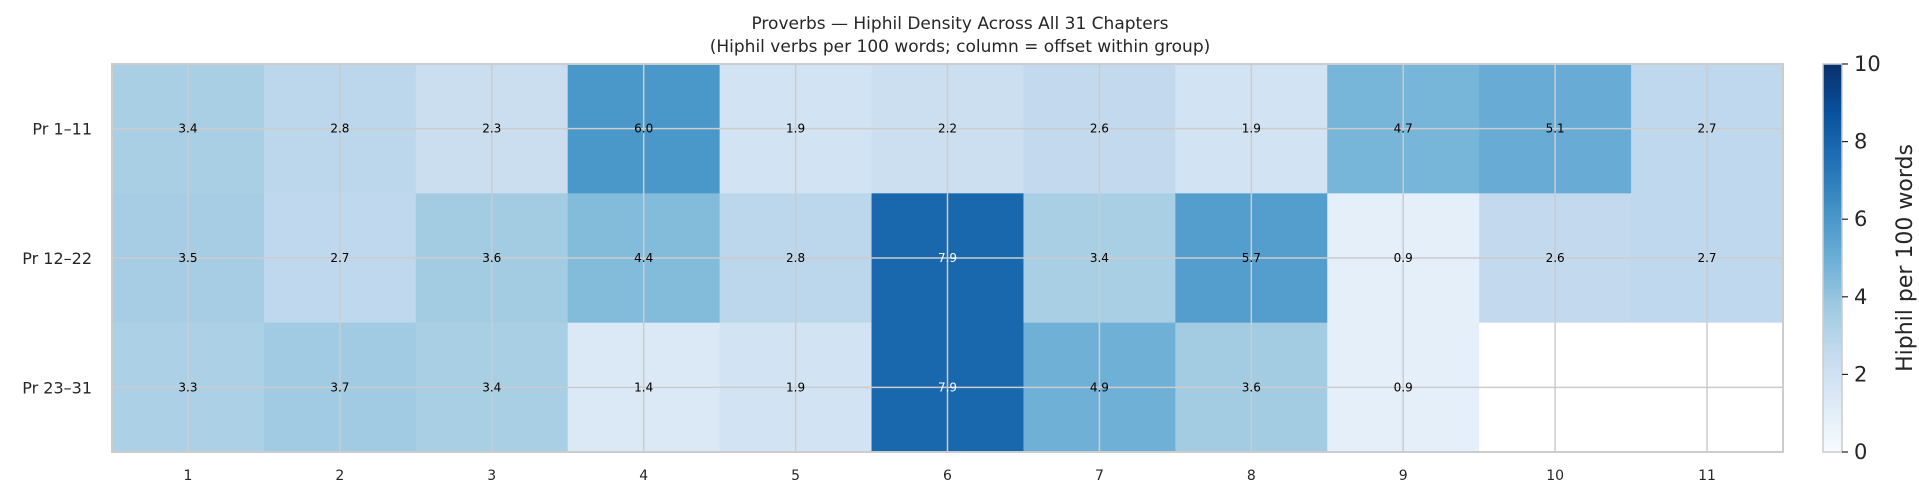  What do you see at coordinates (1251, 258) in the screenshot?
I see `cell-value-label: 5.7` at bounding box center [1251, 258].